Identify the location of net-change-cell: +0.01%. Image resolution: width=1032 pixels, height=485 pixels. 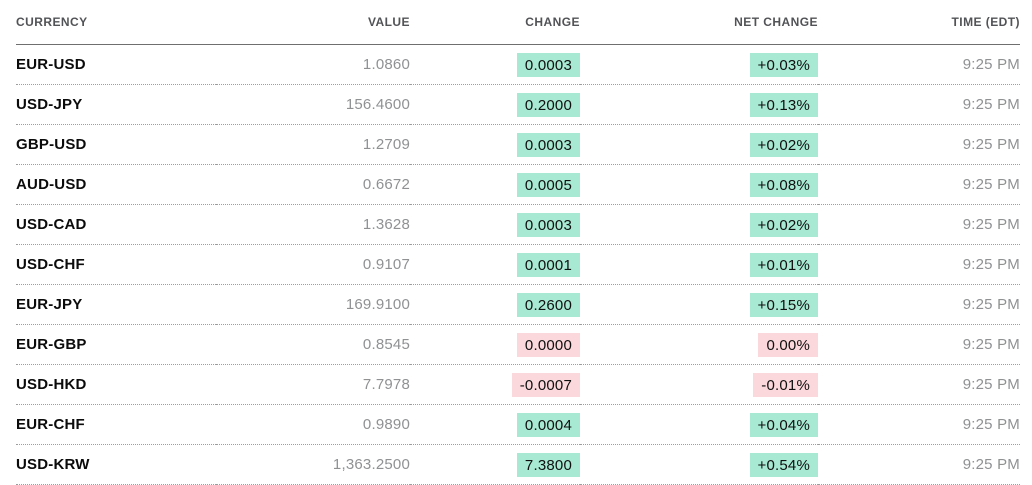
(699, 264).